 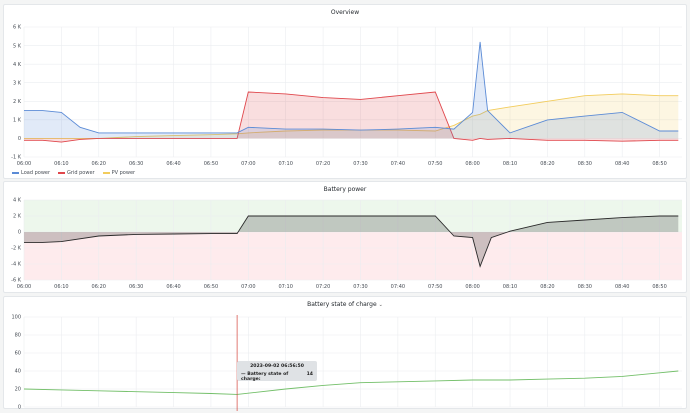 What do you see at coordinates (17, 121) in the screenshot?
I see `y-tick-label: 1 K` at bounding box center [17, 121].